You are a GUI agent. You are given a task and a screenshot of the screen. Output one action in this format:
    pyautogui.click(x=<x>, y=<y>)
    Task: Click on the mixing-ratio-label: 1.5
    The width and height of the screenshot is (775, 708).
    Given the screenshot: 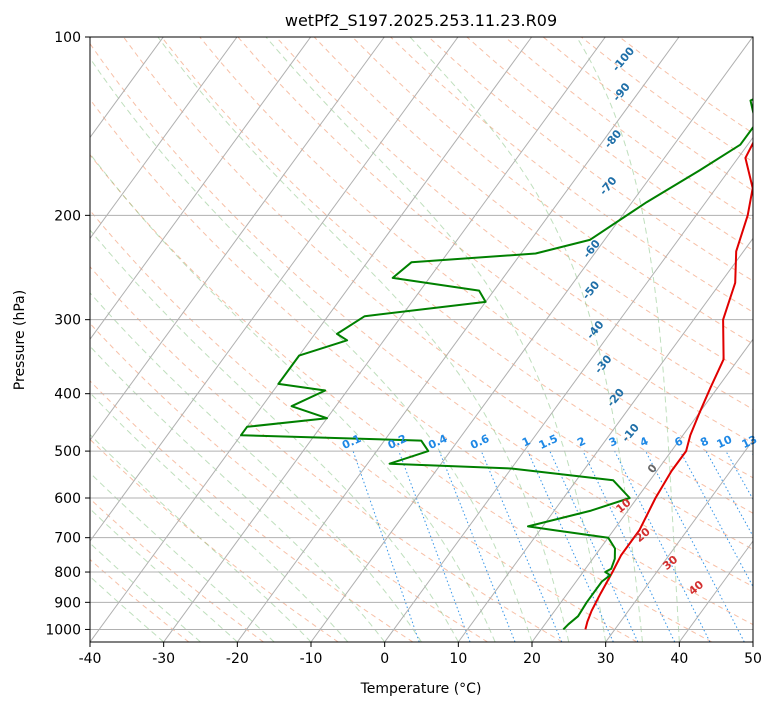 What is the action you would take?
    pyautogui.click(x=548, y=442)
    